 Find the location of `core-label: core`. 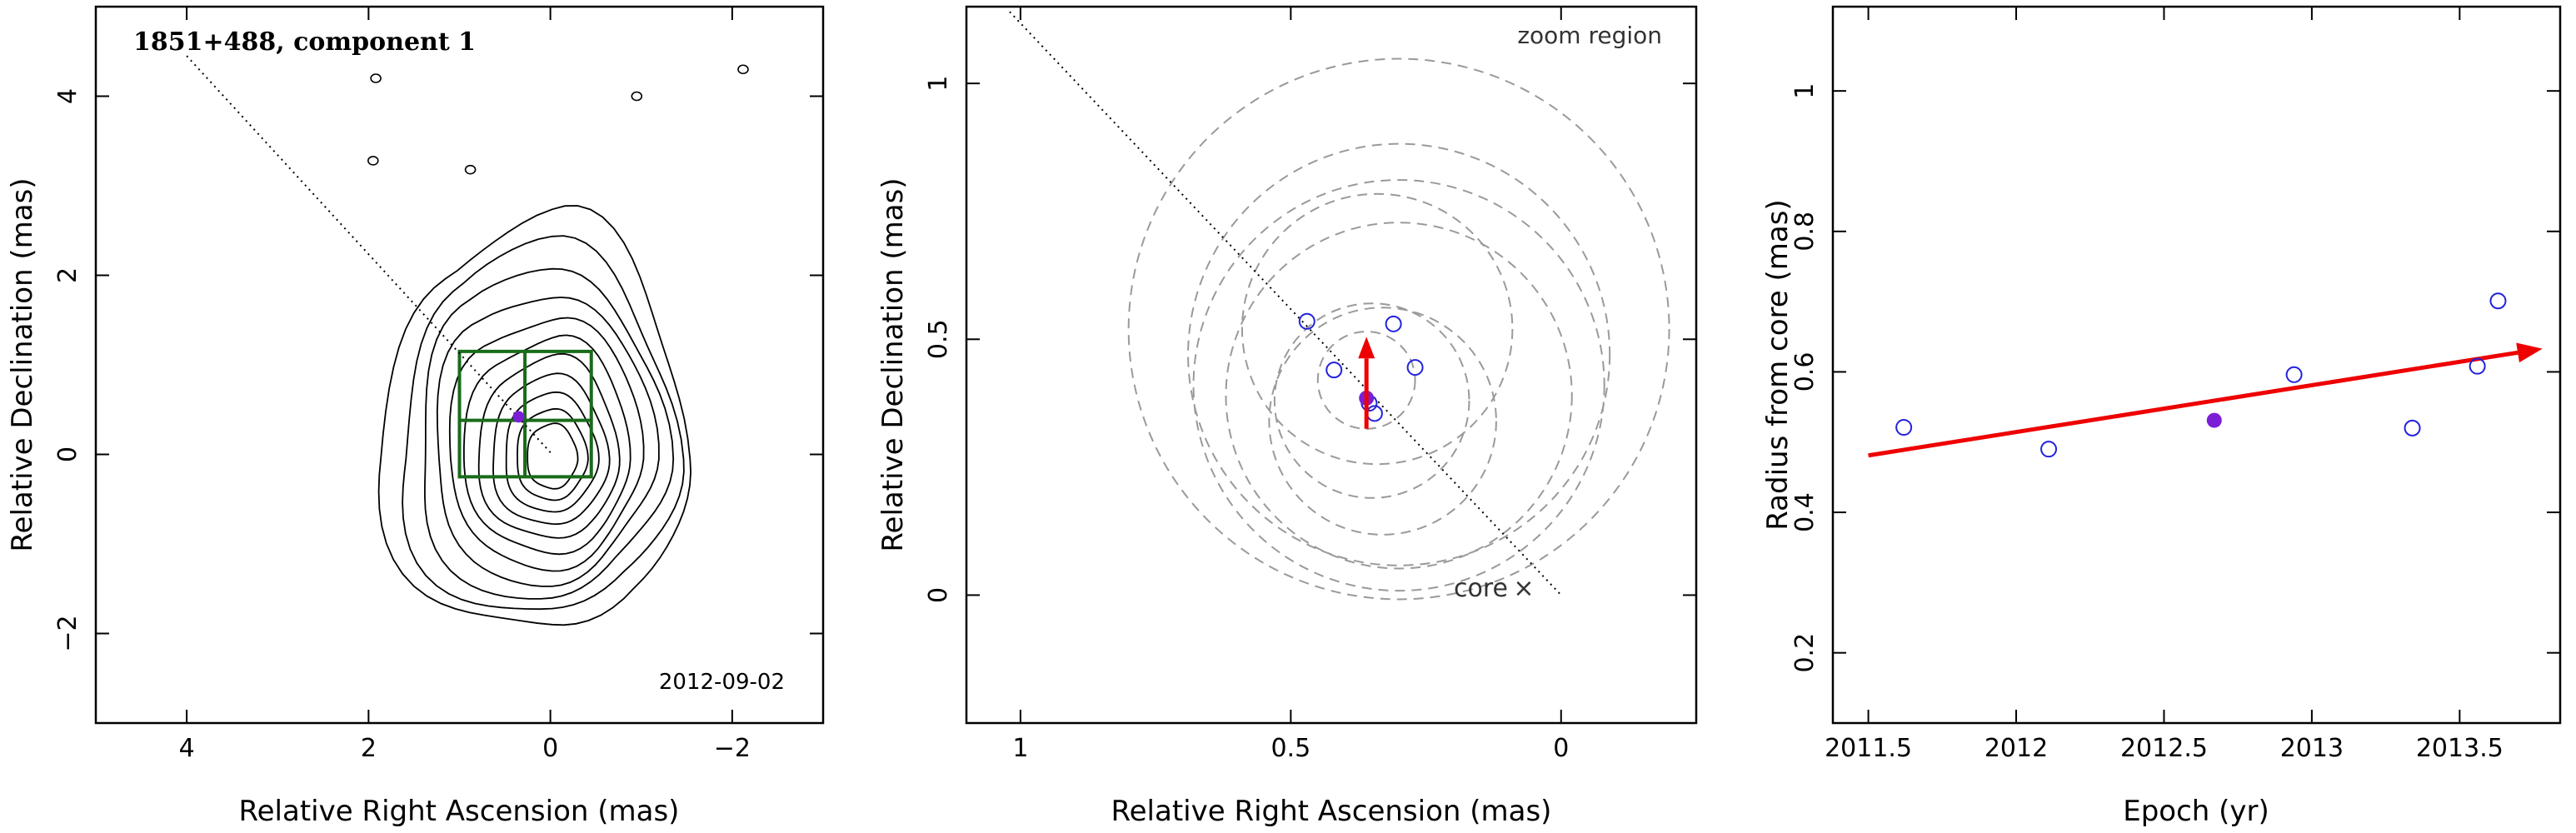

core-label: core is located at coordinates (1481, 588).